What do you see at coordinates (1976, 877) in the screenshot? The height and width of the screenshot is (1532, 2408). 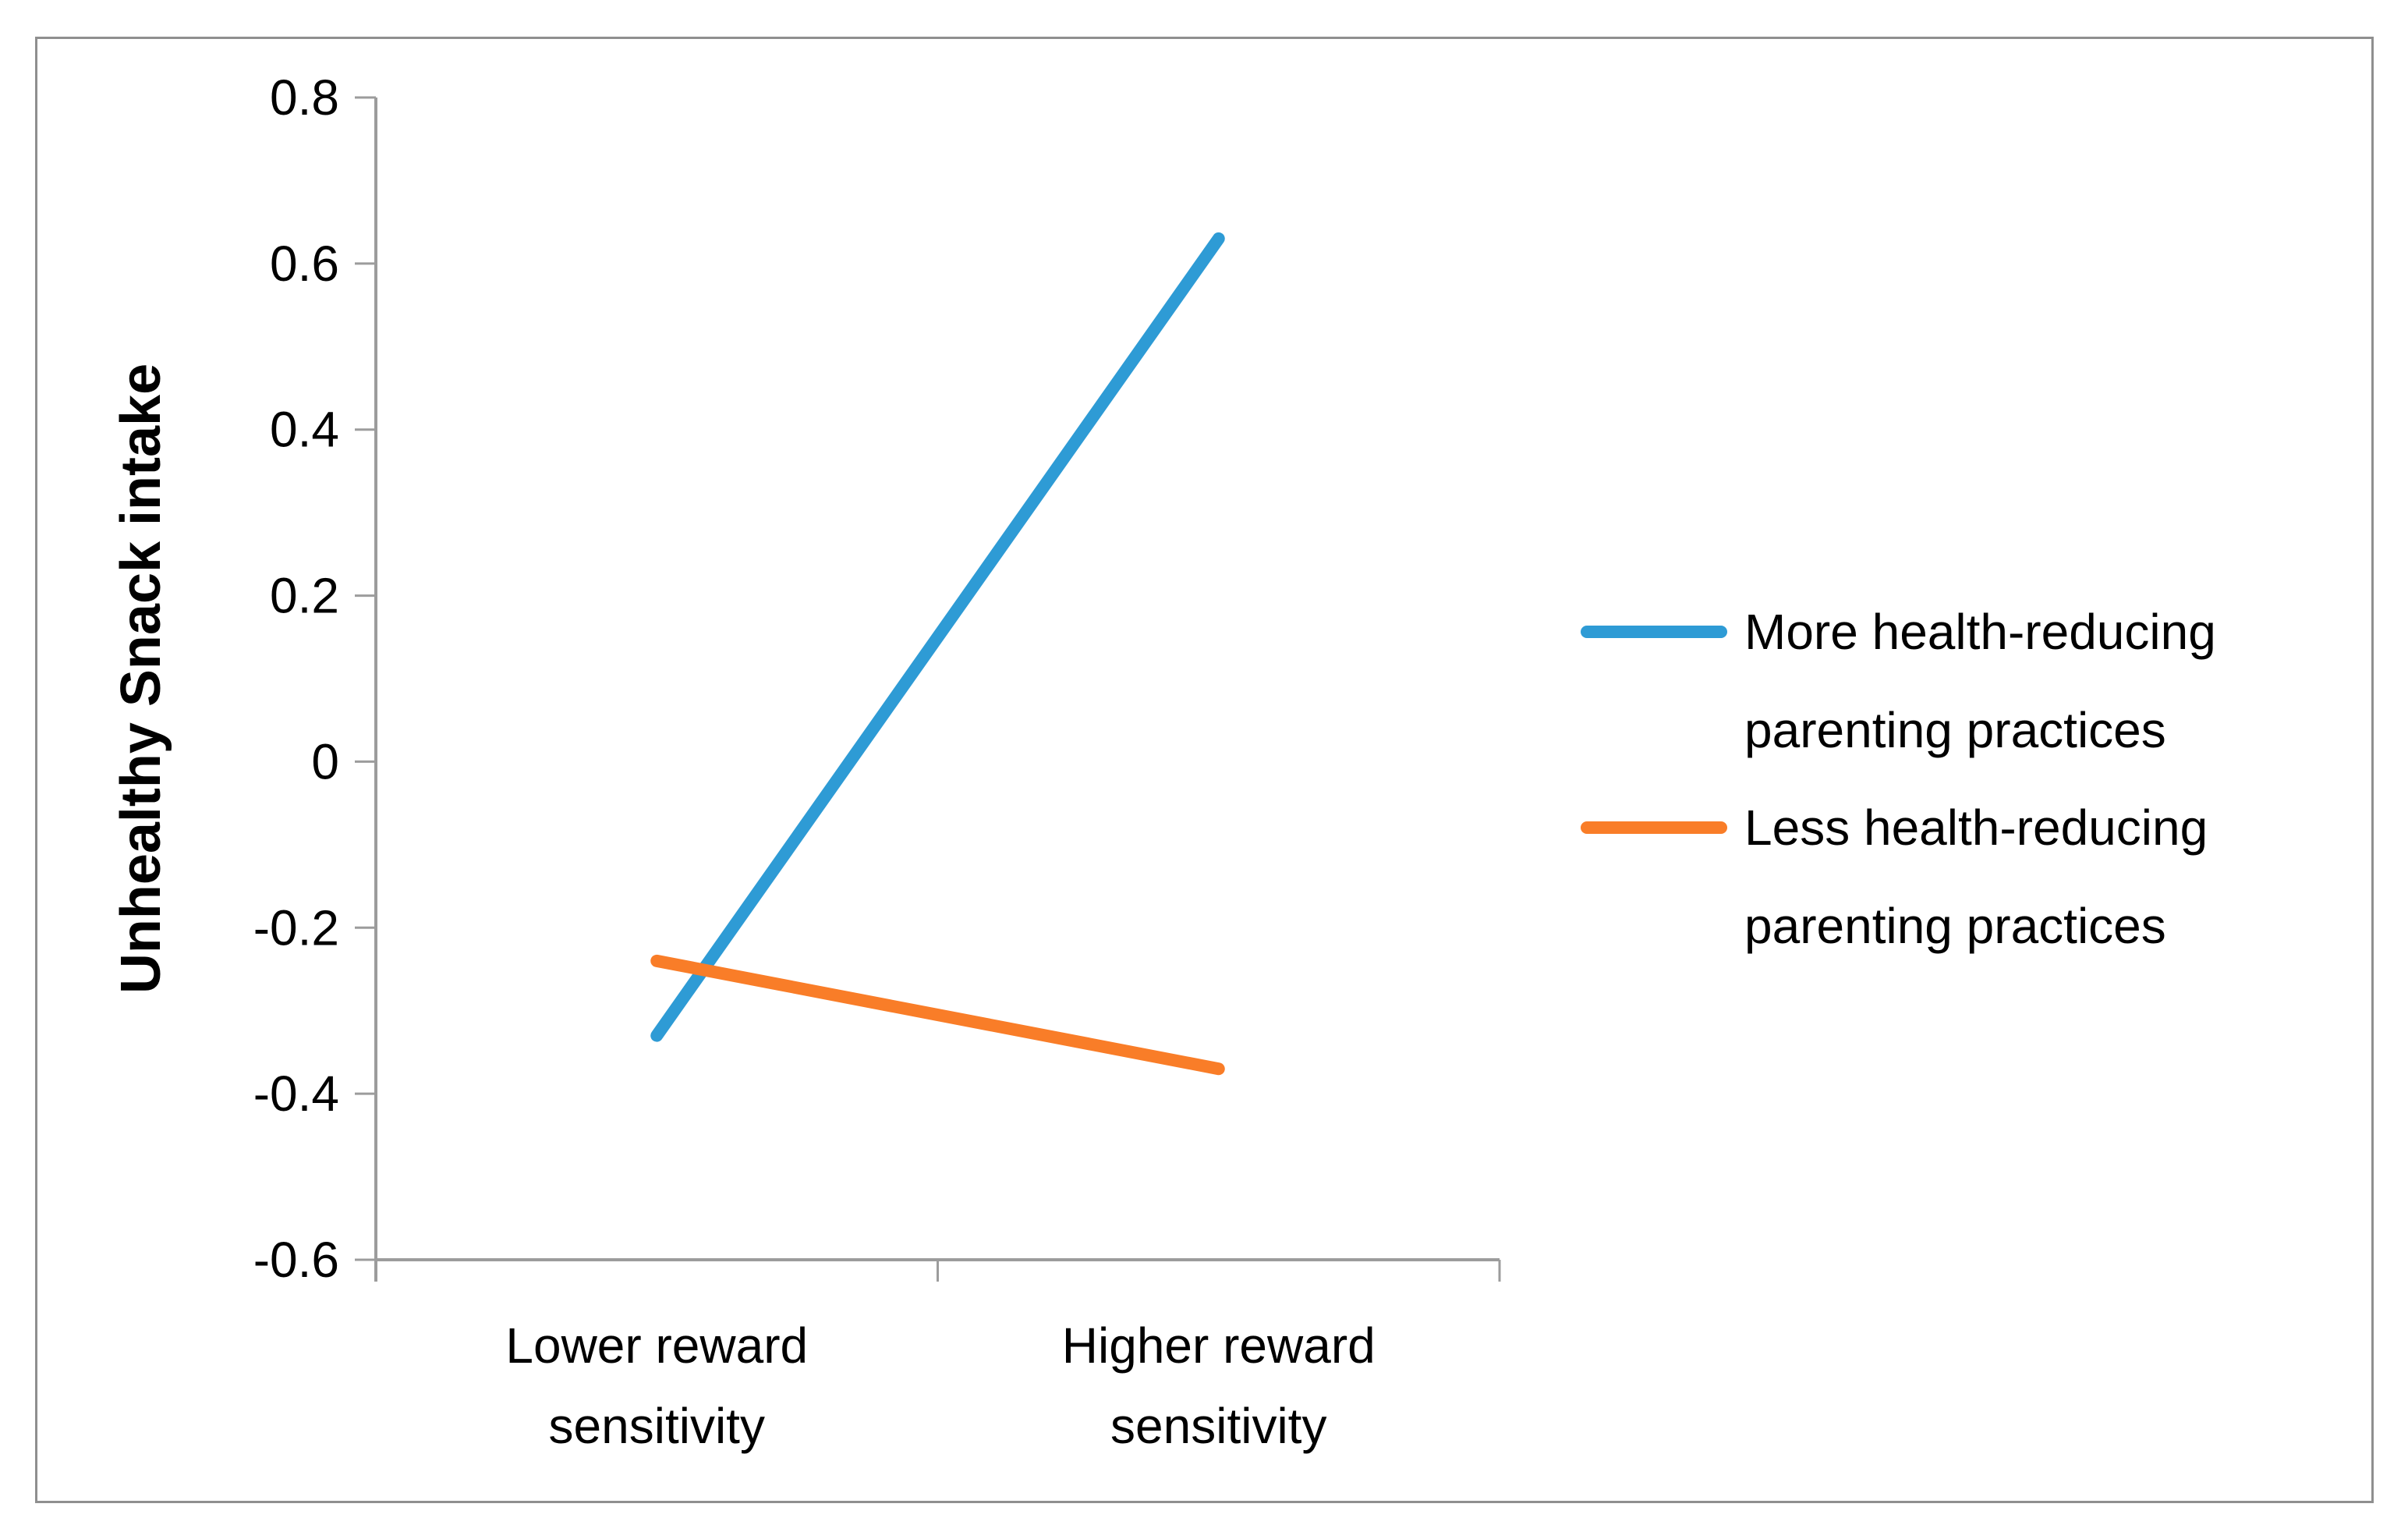 I see `legend-label: Less health-reducing parenting practices` at bounding box center [1976, 877].